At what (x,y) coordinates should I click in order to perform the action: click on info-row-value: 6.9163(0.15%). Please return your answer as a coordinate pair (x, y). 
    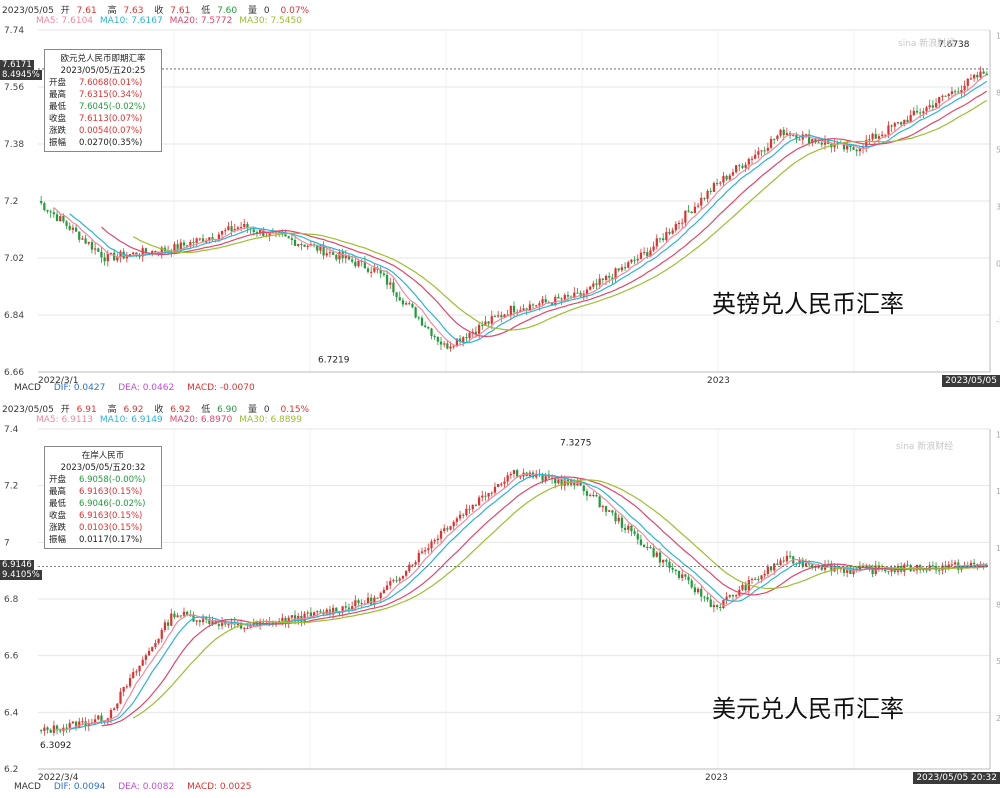
    Looking at the image, I should click on (111, 492).